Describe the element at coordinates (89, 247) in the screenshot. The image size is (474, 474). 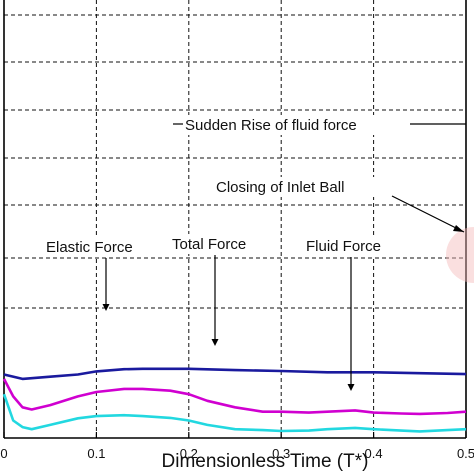
I see `annotation-text-2: Elastic Force` at that location.